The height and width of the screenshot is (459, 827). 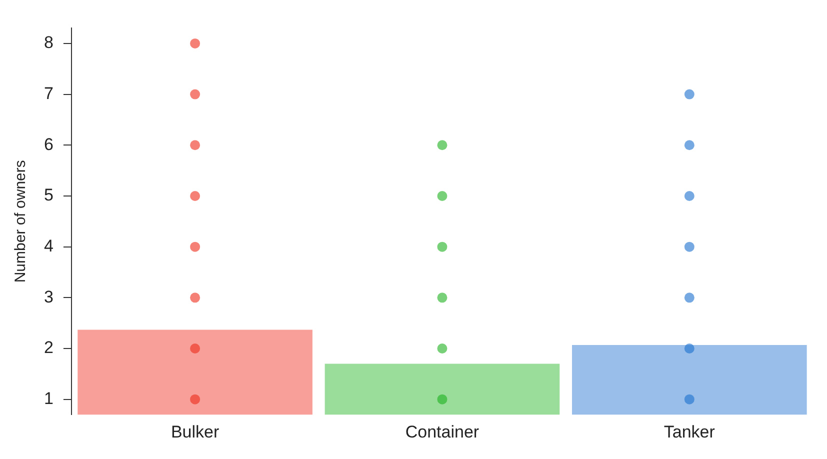 What do you see at coordinates (49, 93) in the screenshot?
I see `y-tick-label: 7` at bounding box center [49, 93].